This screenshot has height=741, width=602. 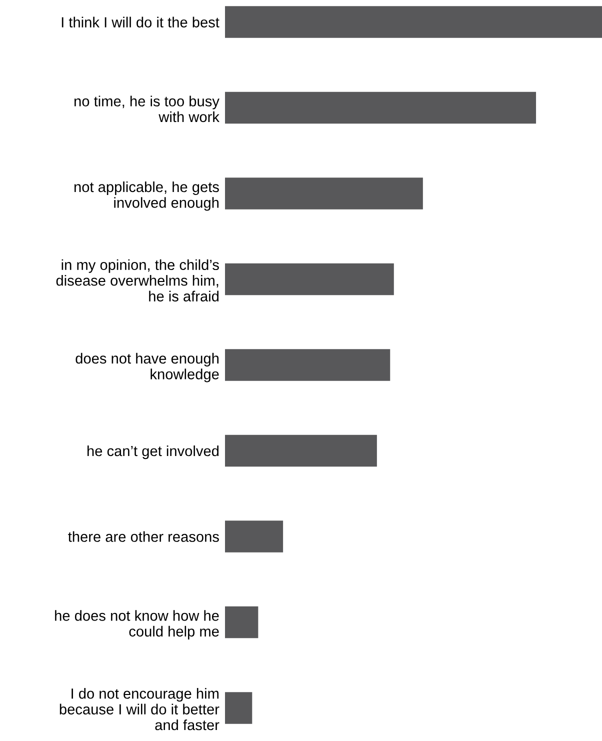 What do you see at coordinates (140, 709) in the screenshot?
I see `y-tick-label: I do not encourage him because I will do it better and faster` at bounding box center [140, 709].